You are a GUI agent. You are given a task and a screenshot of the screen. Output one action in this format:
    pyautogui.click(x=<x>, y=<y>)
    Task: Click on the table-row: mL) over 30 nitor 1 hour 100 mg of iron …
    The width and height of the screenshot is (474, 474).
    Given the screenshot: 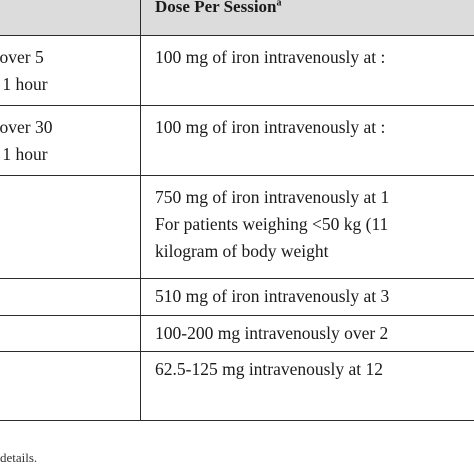 What is the action you would take?
    pyautogui.click(x=237, y=140)
    